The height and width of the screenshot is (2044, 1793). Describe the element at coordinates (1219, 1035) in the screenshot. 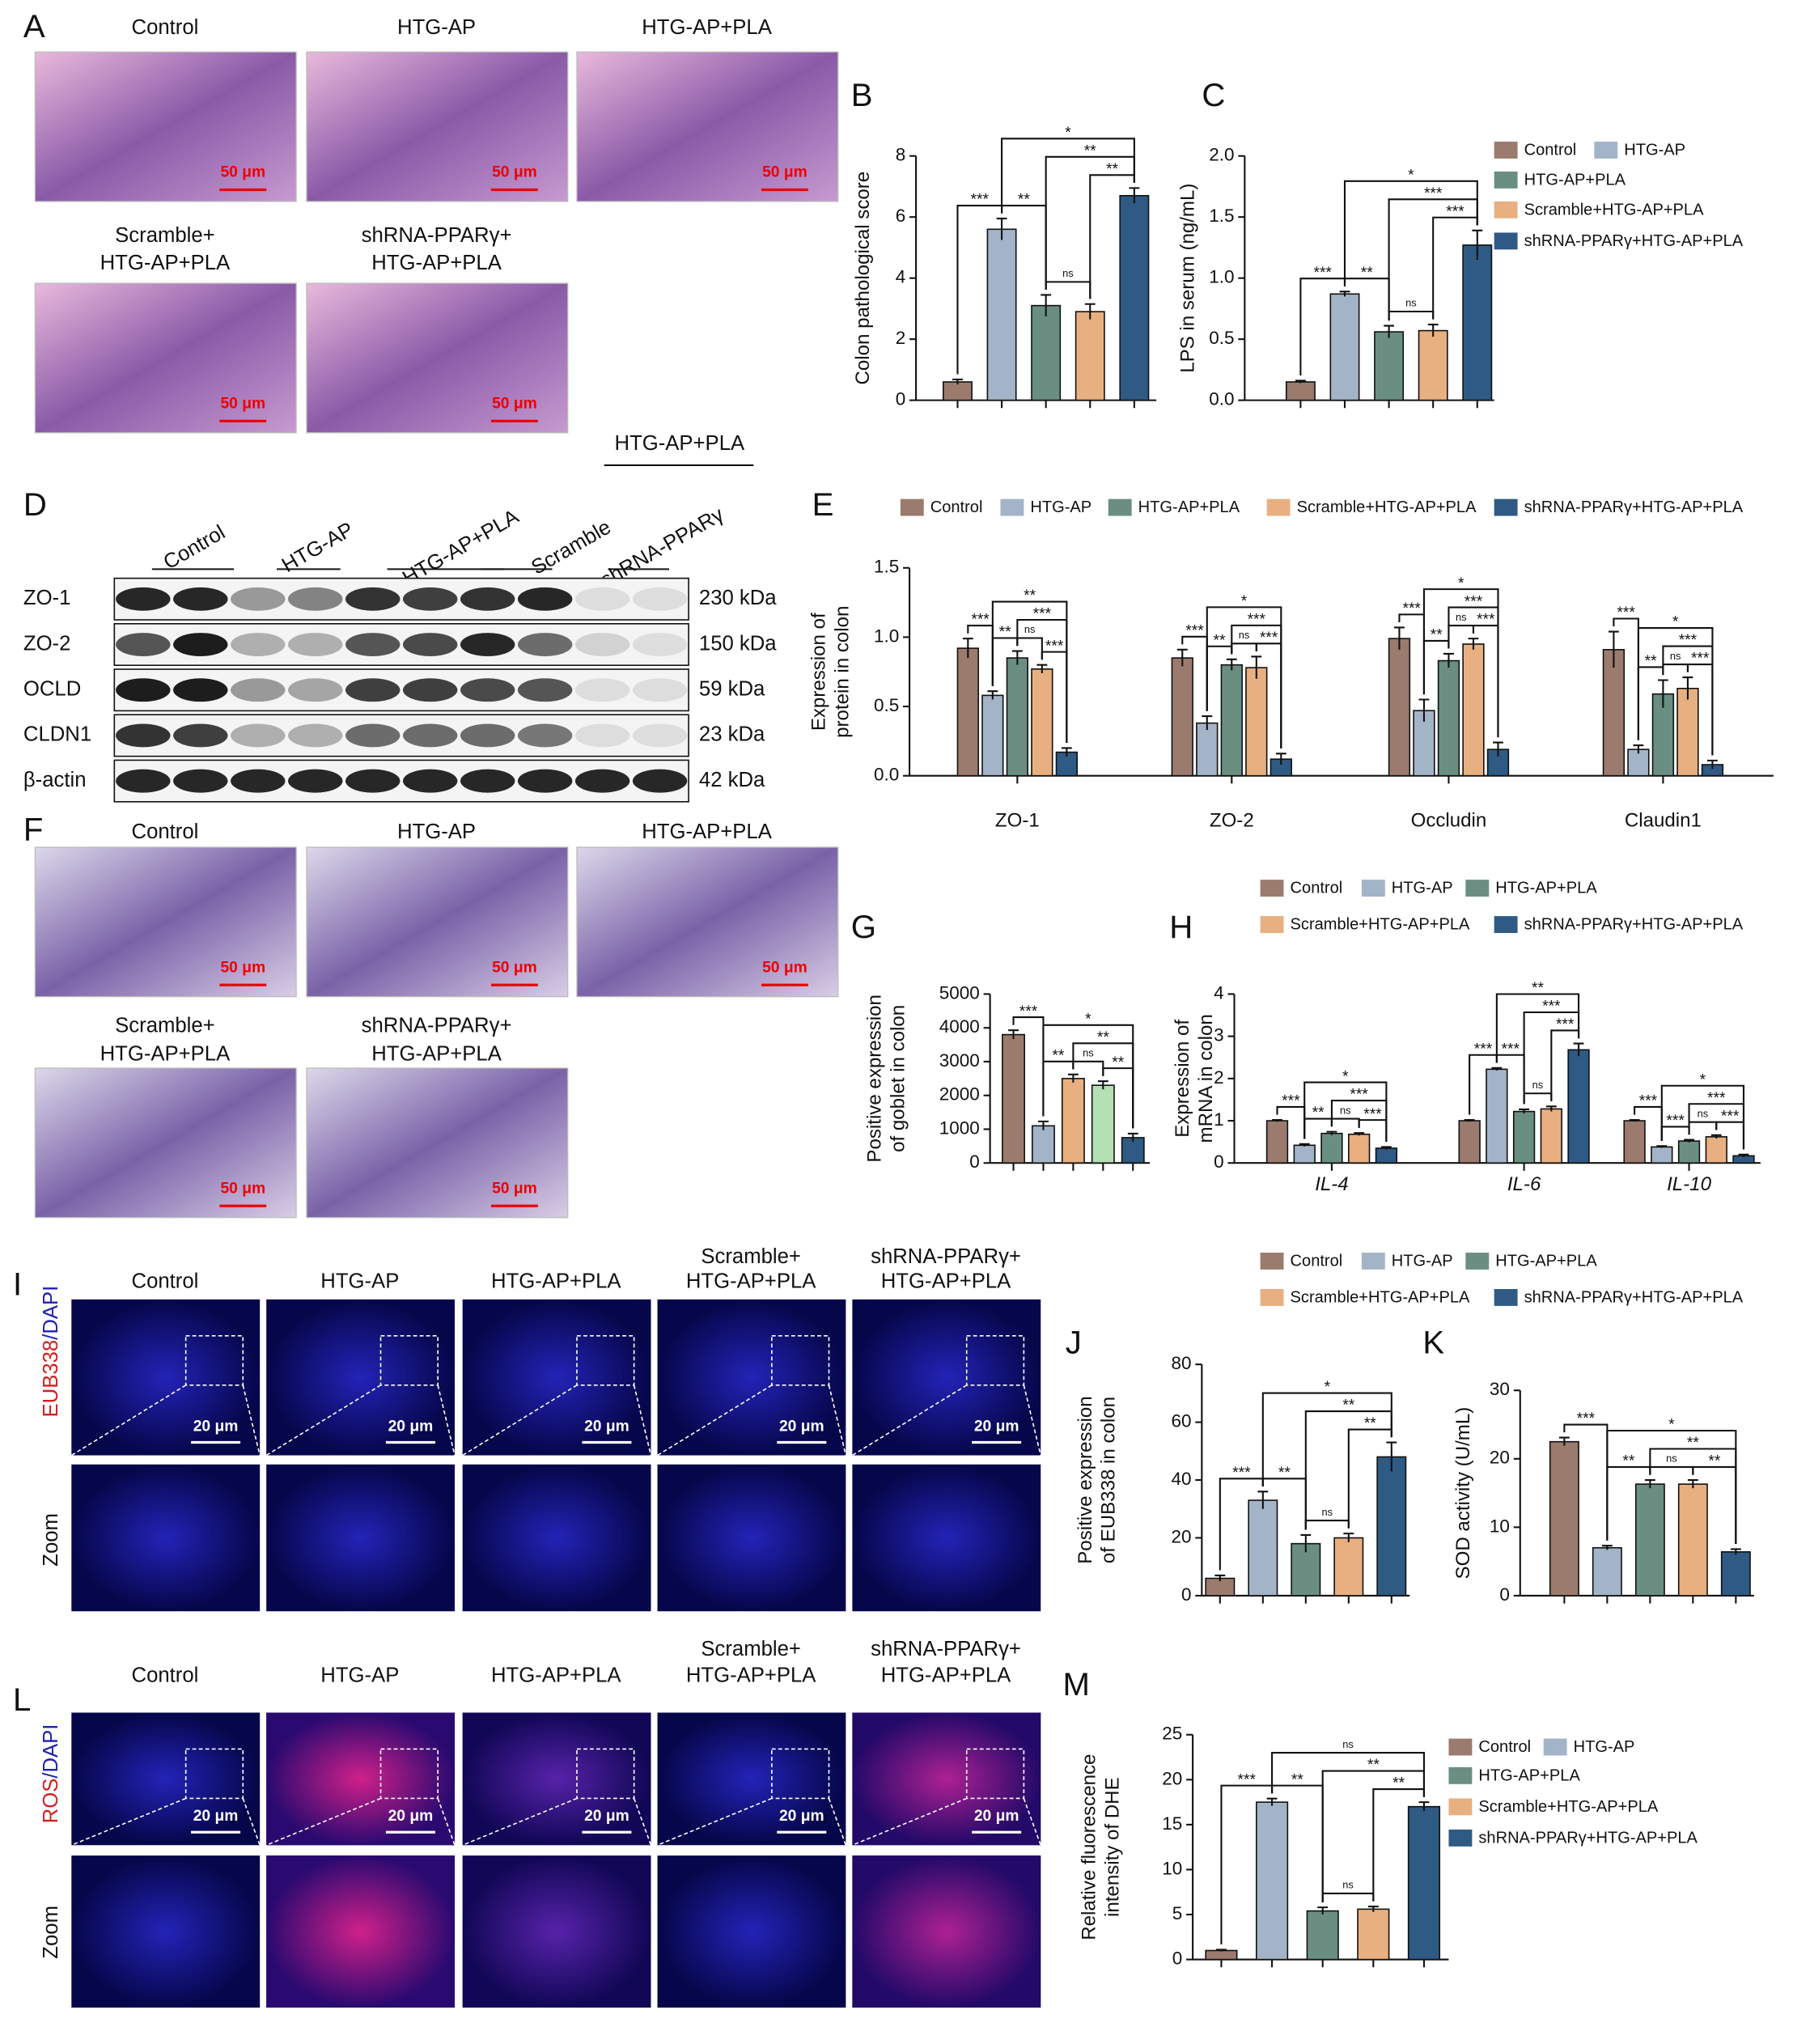

I see `y-tick-label: 3` at that location.